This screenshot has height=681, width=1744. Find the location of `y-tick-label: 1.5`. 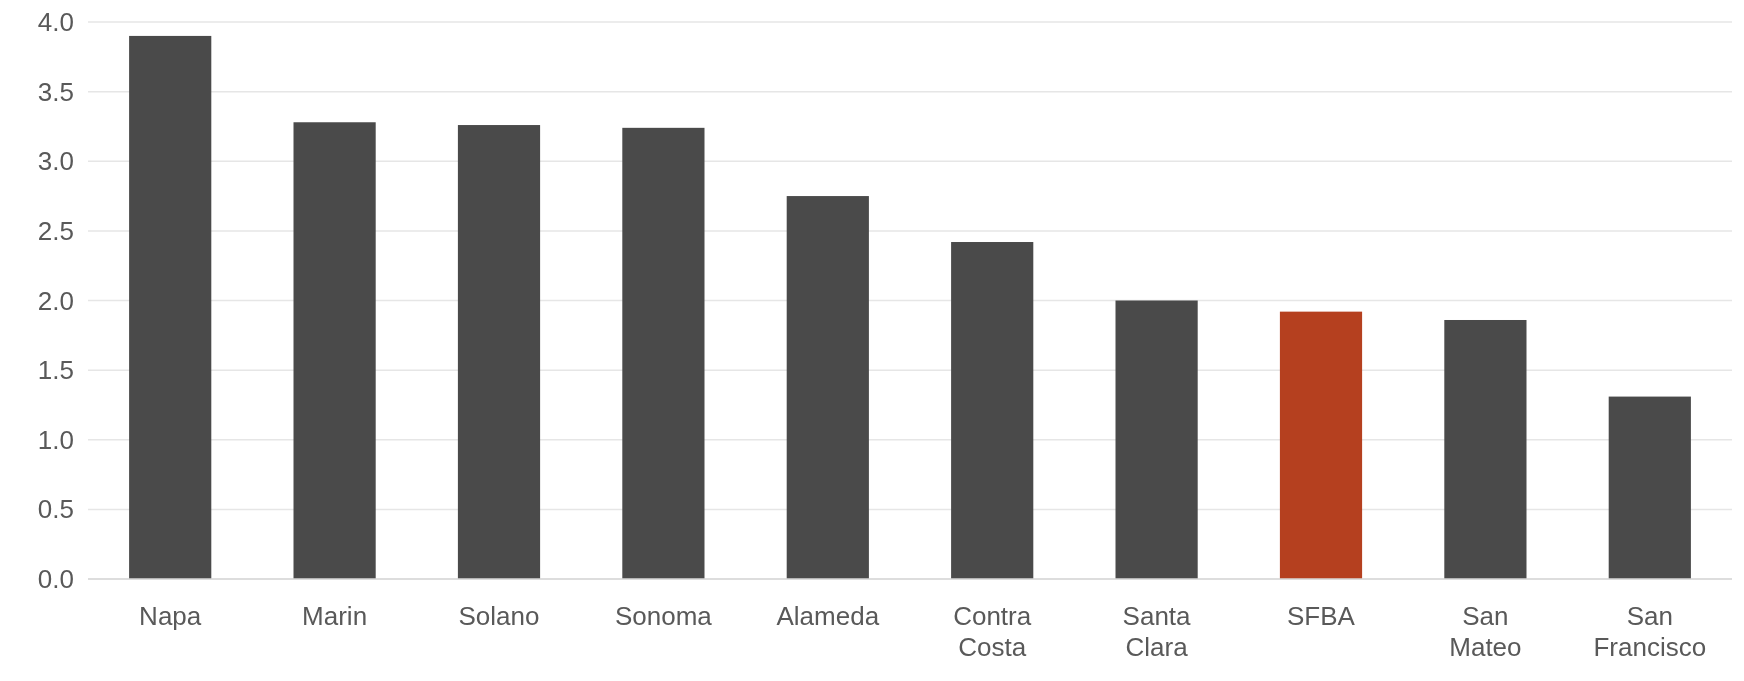

y-tick-label: 1.5 is located at coordinates (55, 370).